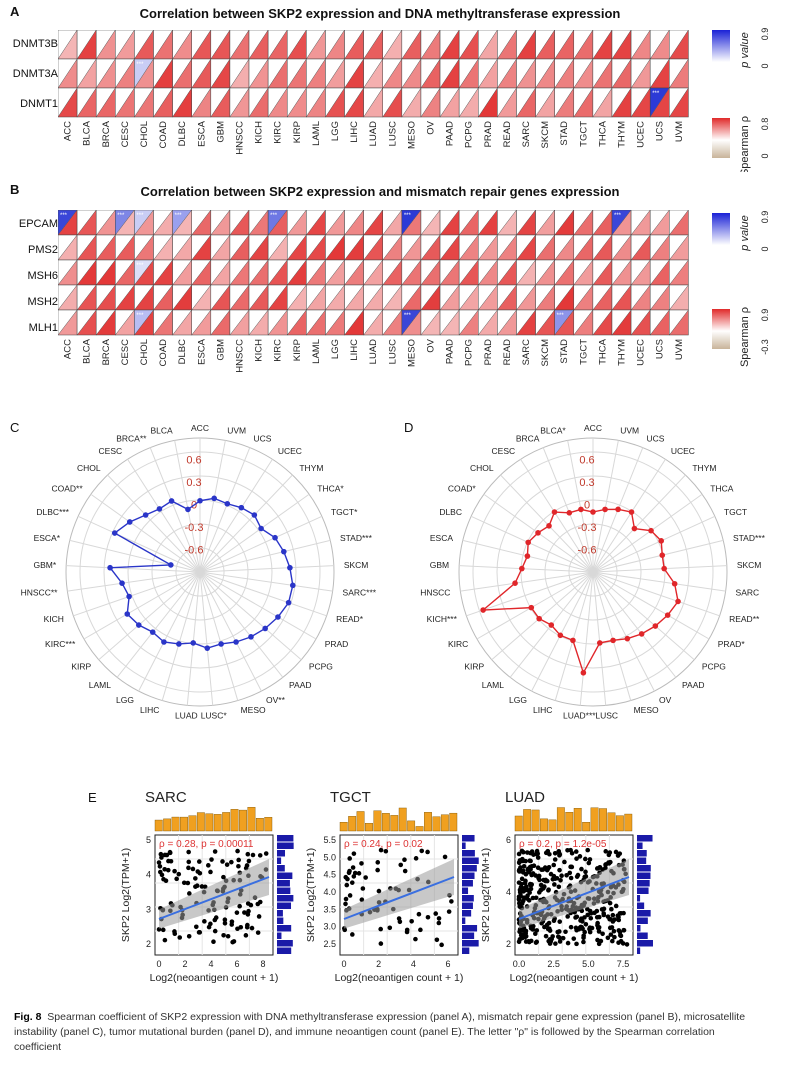  I want to click on radar-category-label: UVM, so click(629, 431).